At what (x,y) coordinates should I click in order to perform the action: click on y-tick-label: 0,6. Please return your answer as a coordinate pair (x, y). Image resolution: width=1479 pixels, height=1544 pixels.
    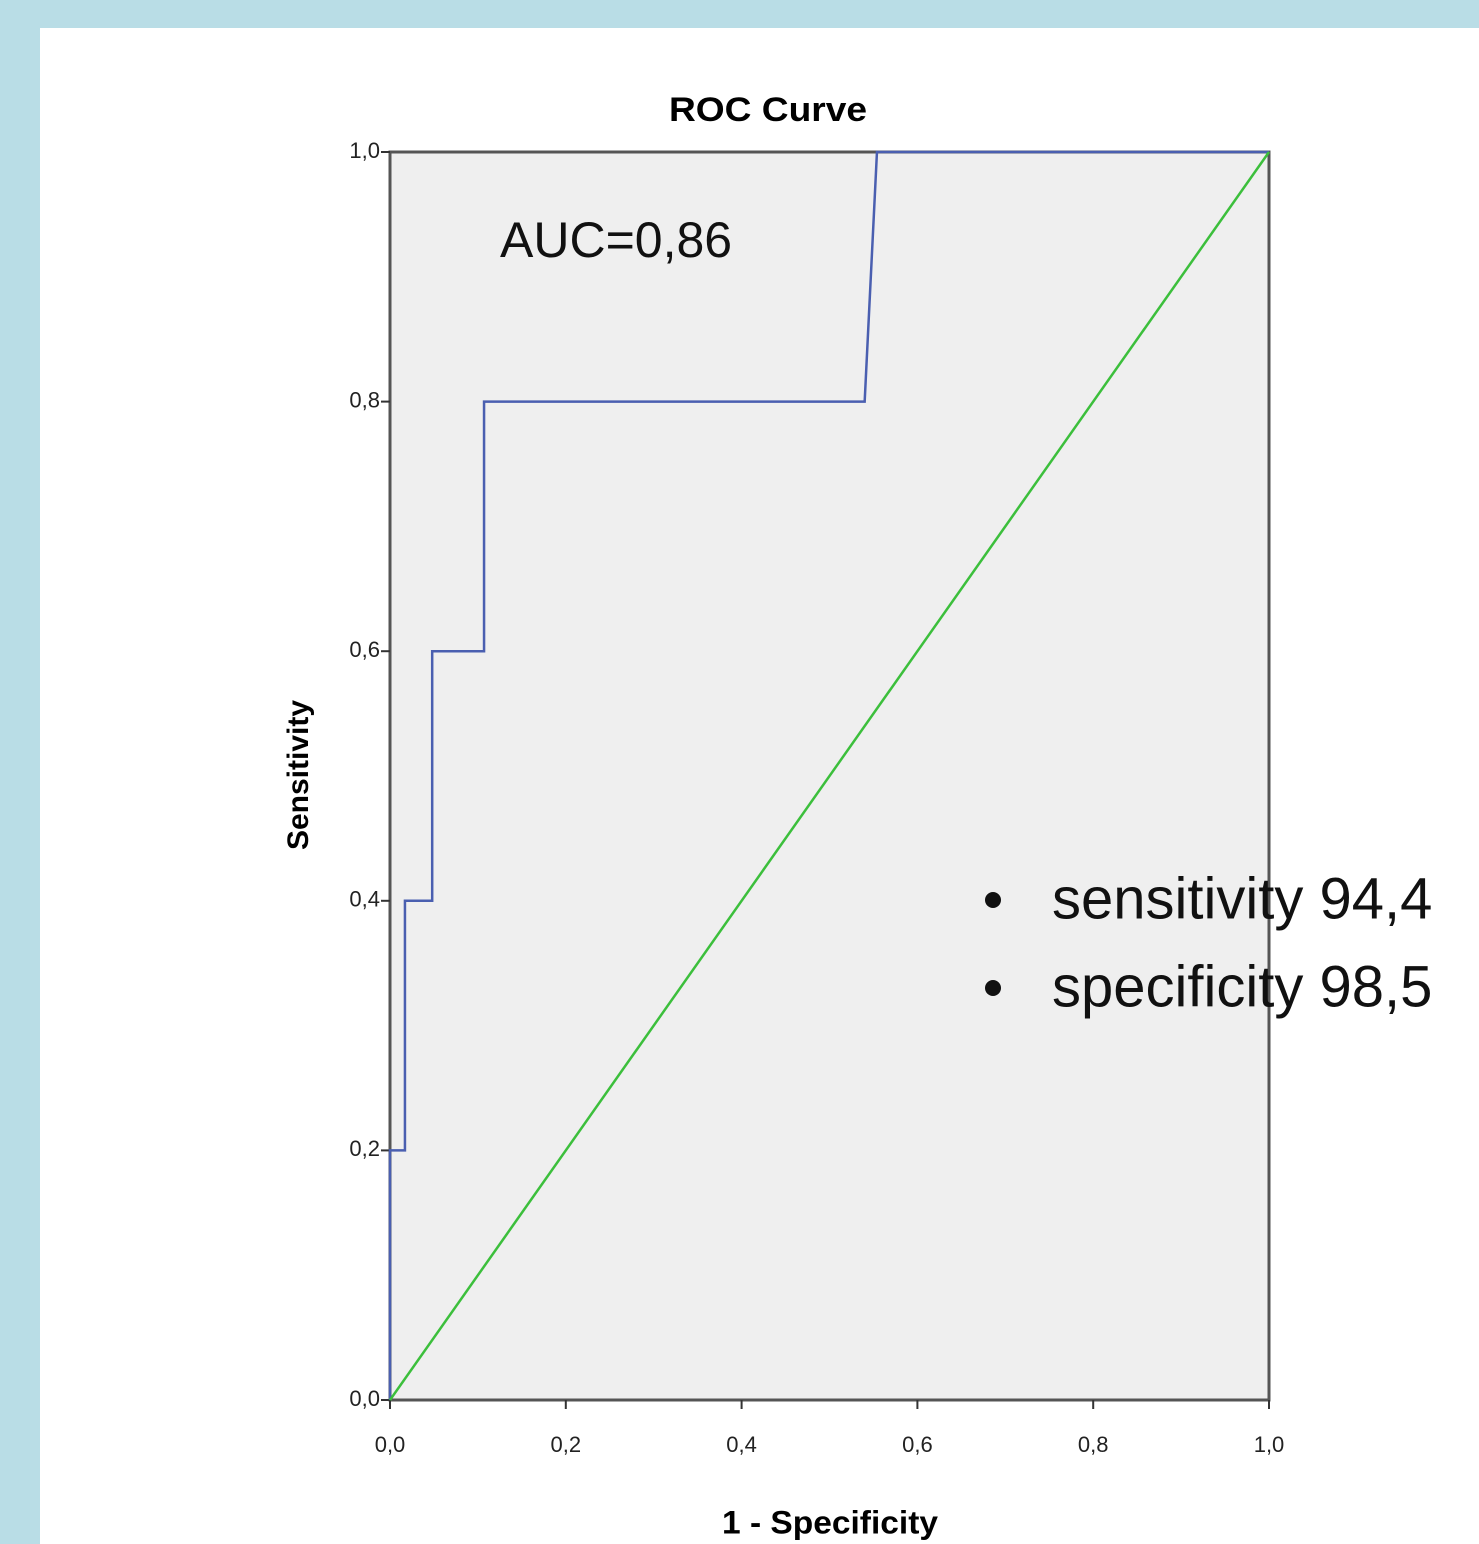
    Looking at the image, I should click on (364, 649).